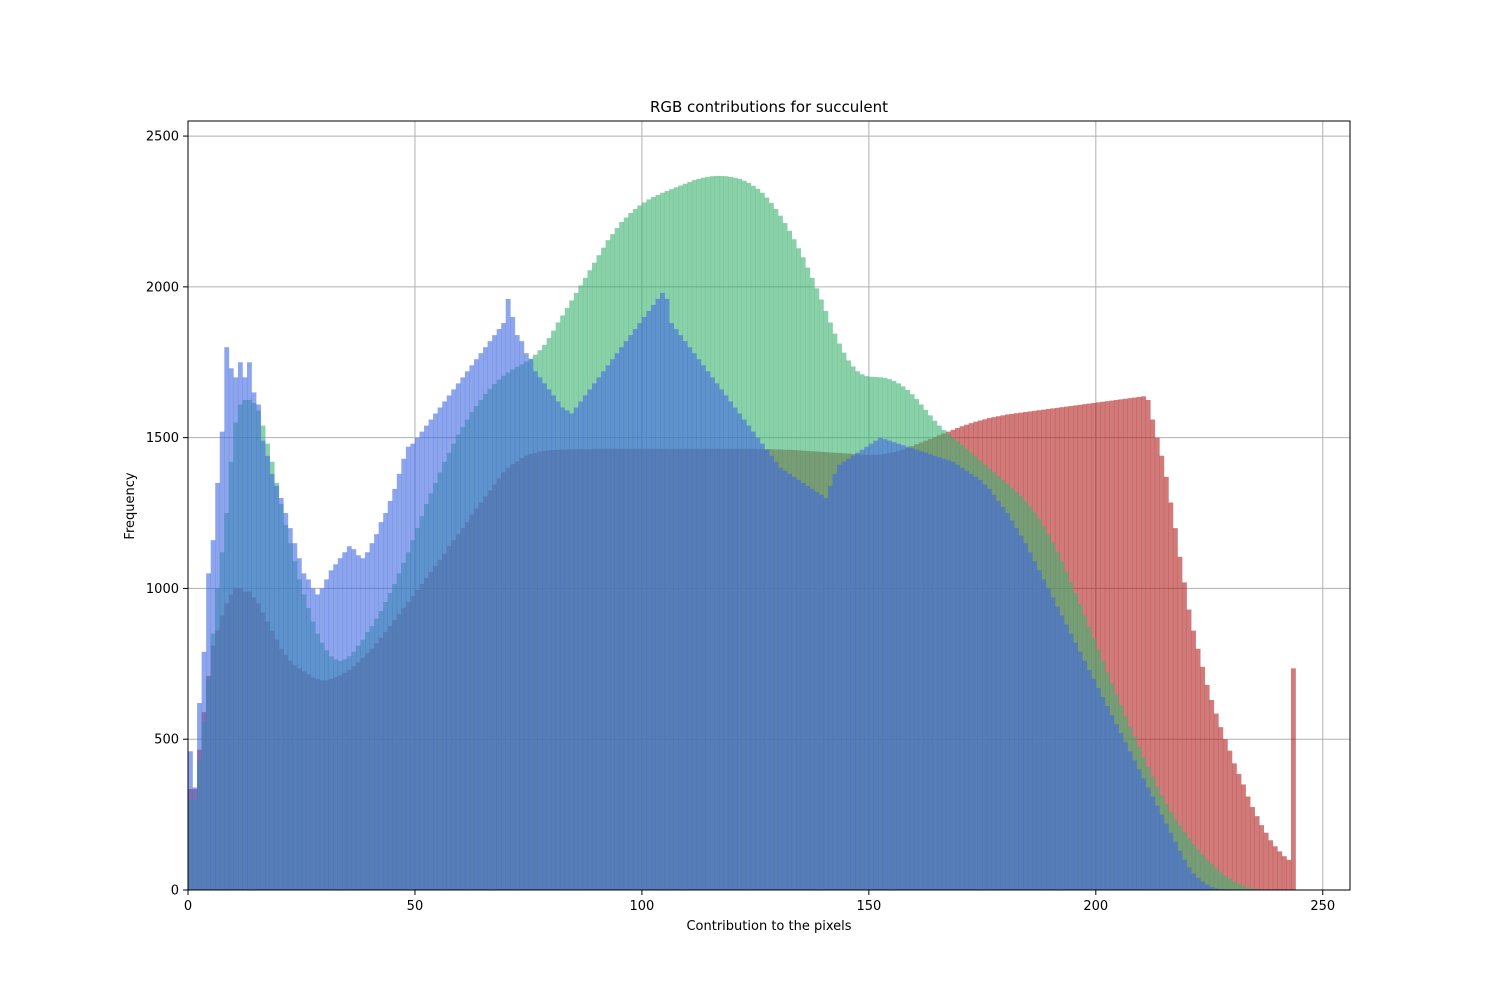  Describe the element at coordinates (162, 287) in the screenshot. I see `y-tick-label: 2000` at that location.